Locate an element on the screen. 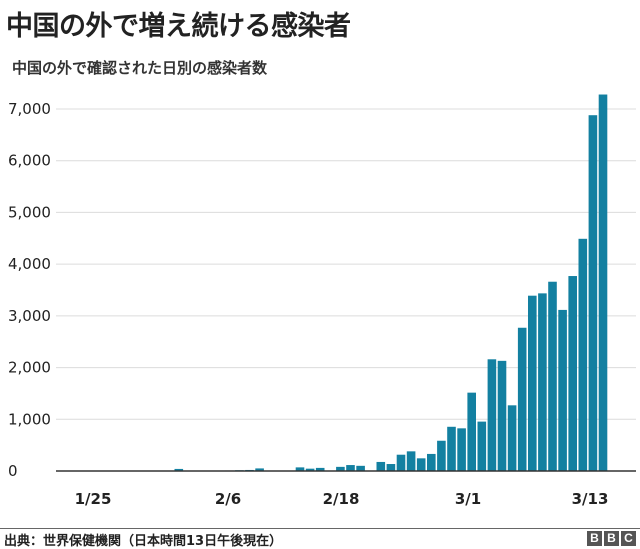 This screenshot has width=640, height=549. bbc-logo-b2: B is located at coordinates (611, 538).